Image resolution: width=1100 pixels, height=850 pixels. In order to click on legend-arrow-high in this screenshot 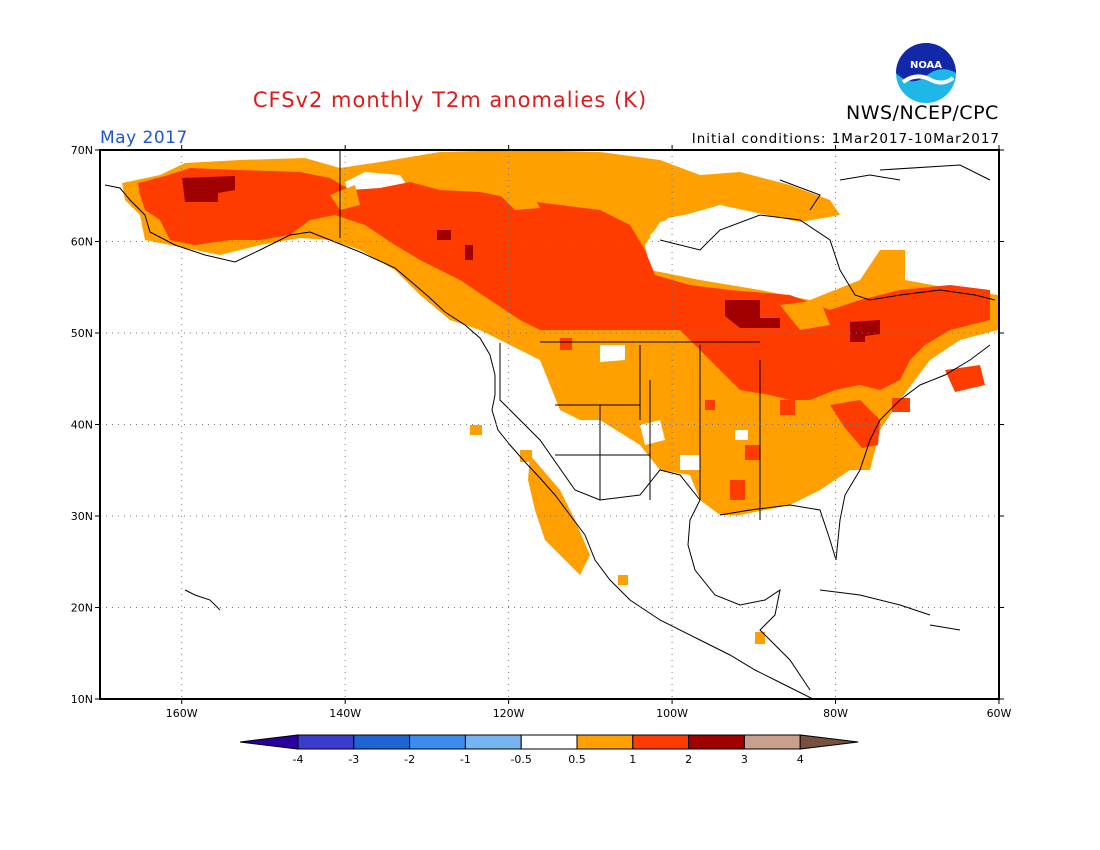, I will do `click(829, 742)`.